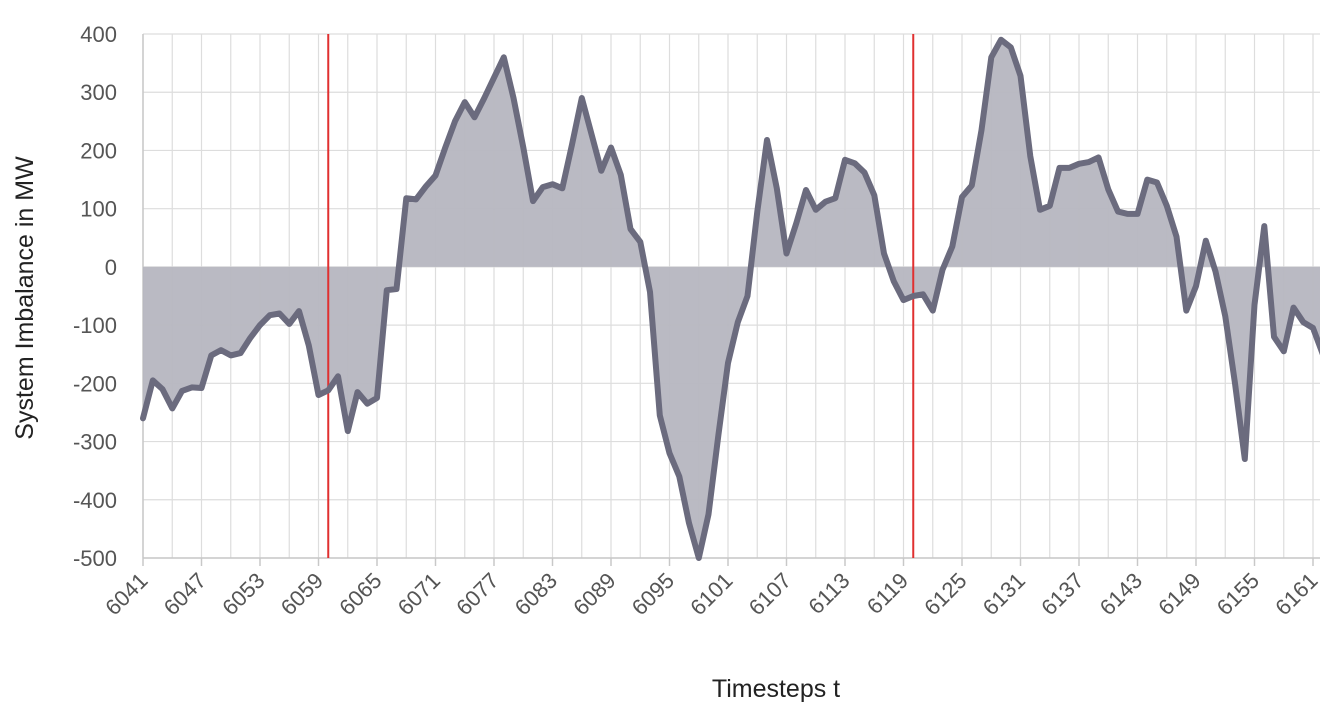 This screenshot has width=1320, height=719. I want to click on y-tick-label: 0, so click(111, 267).